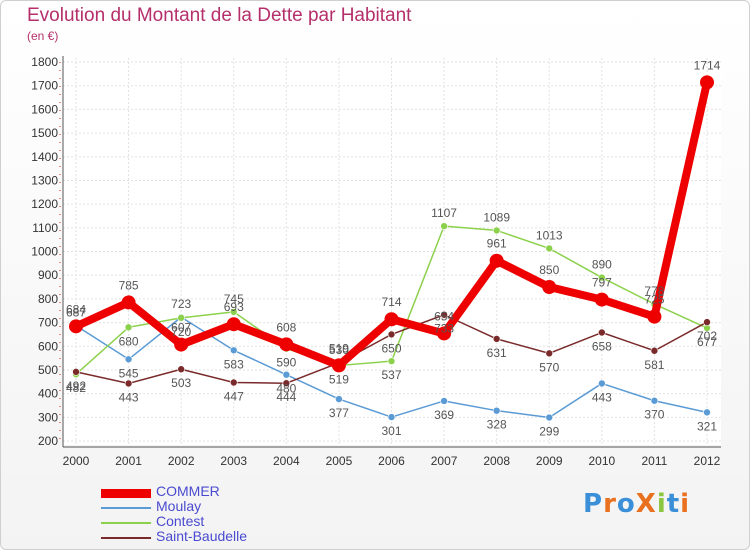 The height and width of the screenshot is (550, 750). I want to click on x-tick-label: 2007, so click(444, 461).